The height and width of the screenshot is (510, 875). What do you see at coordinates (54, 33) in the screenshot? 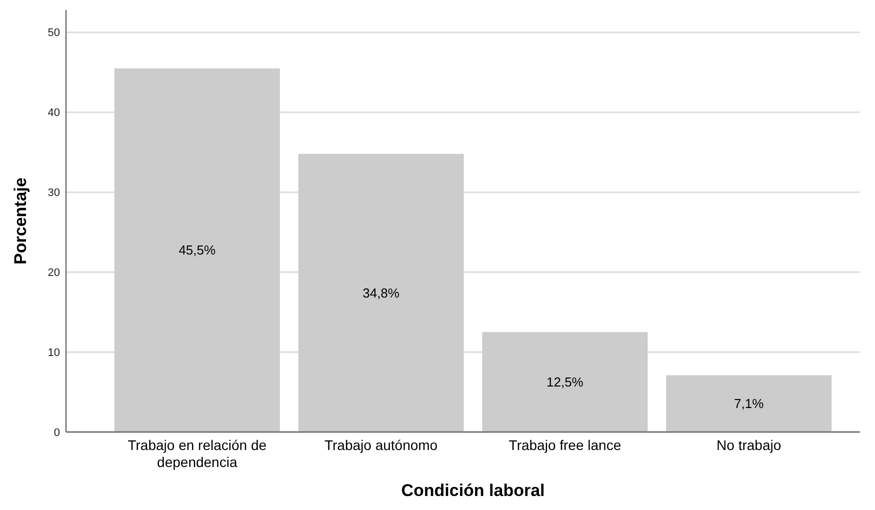
I see `y-tick-label: 50` at bounding box center [54, 33].